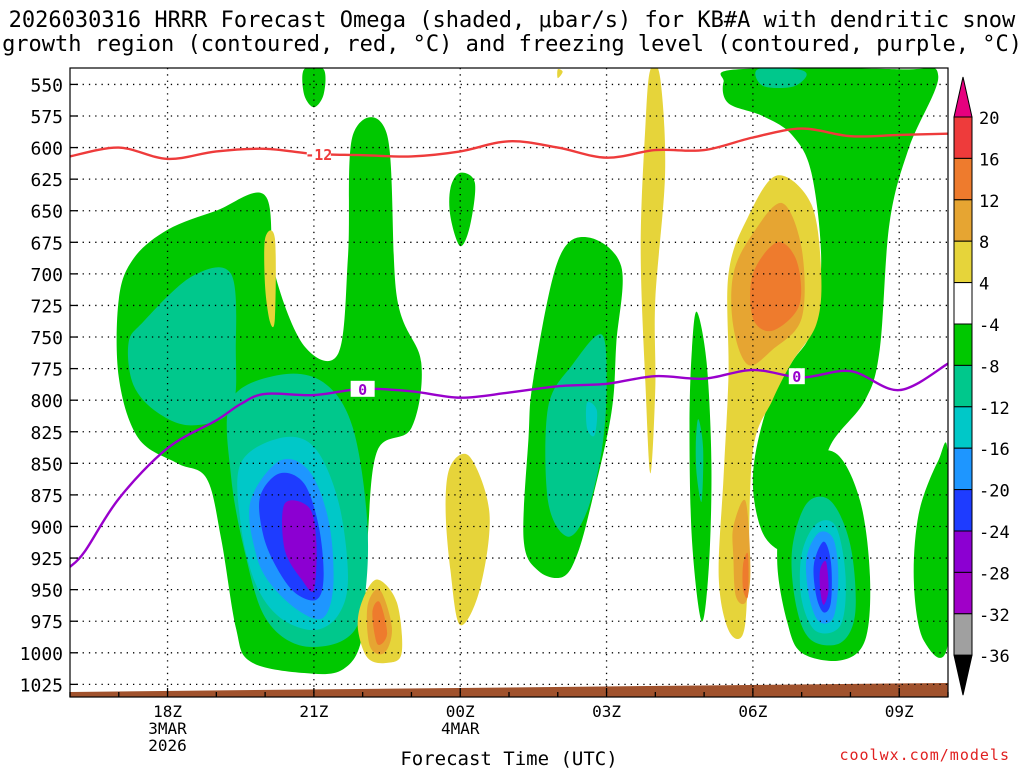  Describe the element at coordinates (984, 285) in the screenshot. I see `colorbar-label: 4` at that location.